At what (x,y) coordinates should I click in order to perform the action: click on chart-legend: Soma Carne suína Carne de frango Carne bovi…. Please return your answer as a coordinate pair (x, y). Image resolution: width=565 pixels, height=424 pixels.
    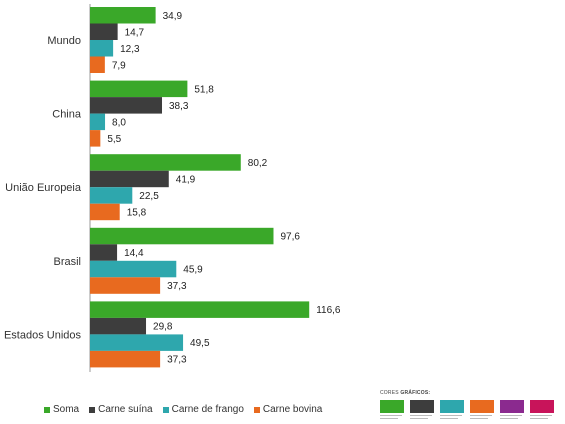
    Looking at the image, I should click on (183, 409).